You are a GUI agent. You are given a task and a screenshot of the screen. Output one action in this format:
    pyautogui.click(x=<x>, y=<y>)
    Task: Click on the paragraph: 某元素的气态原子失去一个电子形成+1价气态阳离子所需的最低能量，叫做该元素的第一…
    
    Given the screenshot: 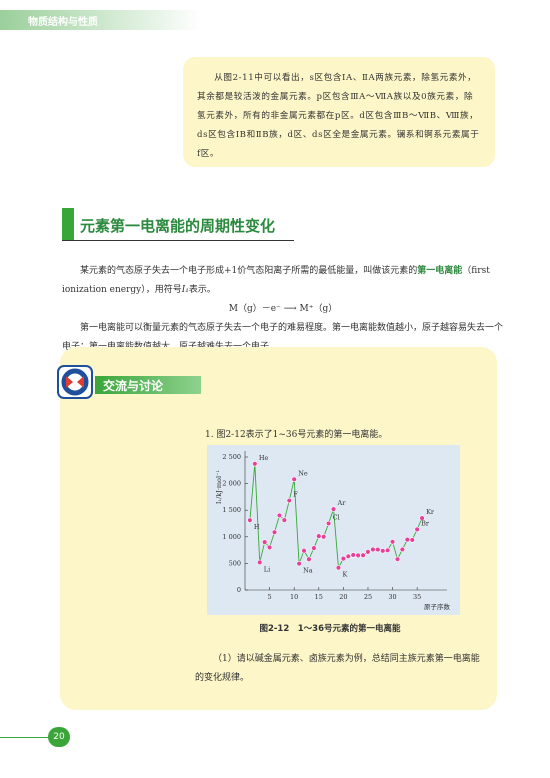 What is the action you would take?
    pyautogui.click(x=283, y=281)
    